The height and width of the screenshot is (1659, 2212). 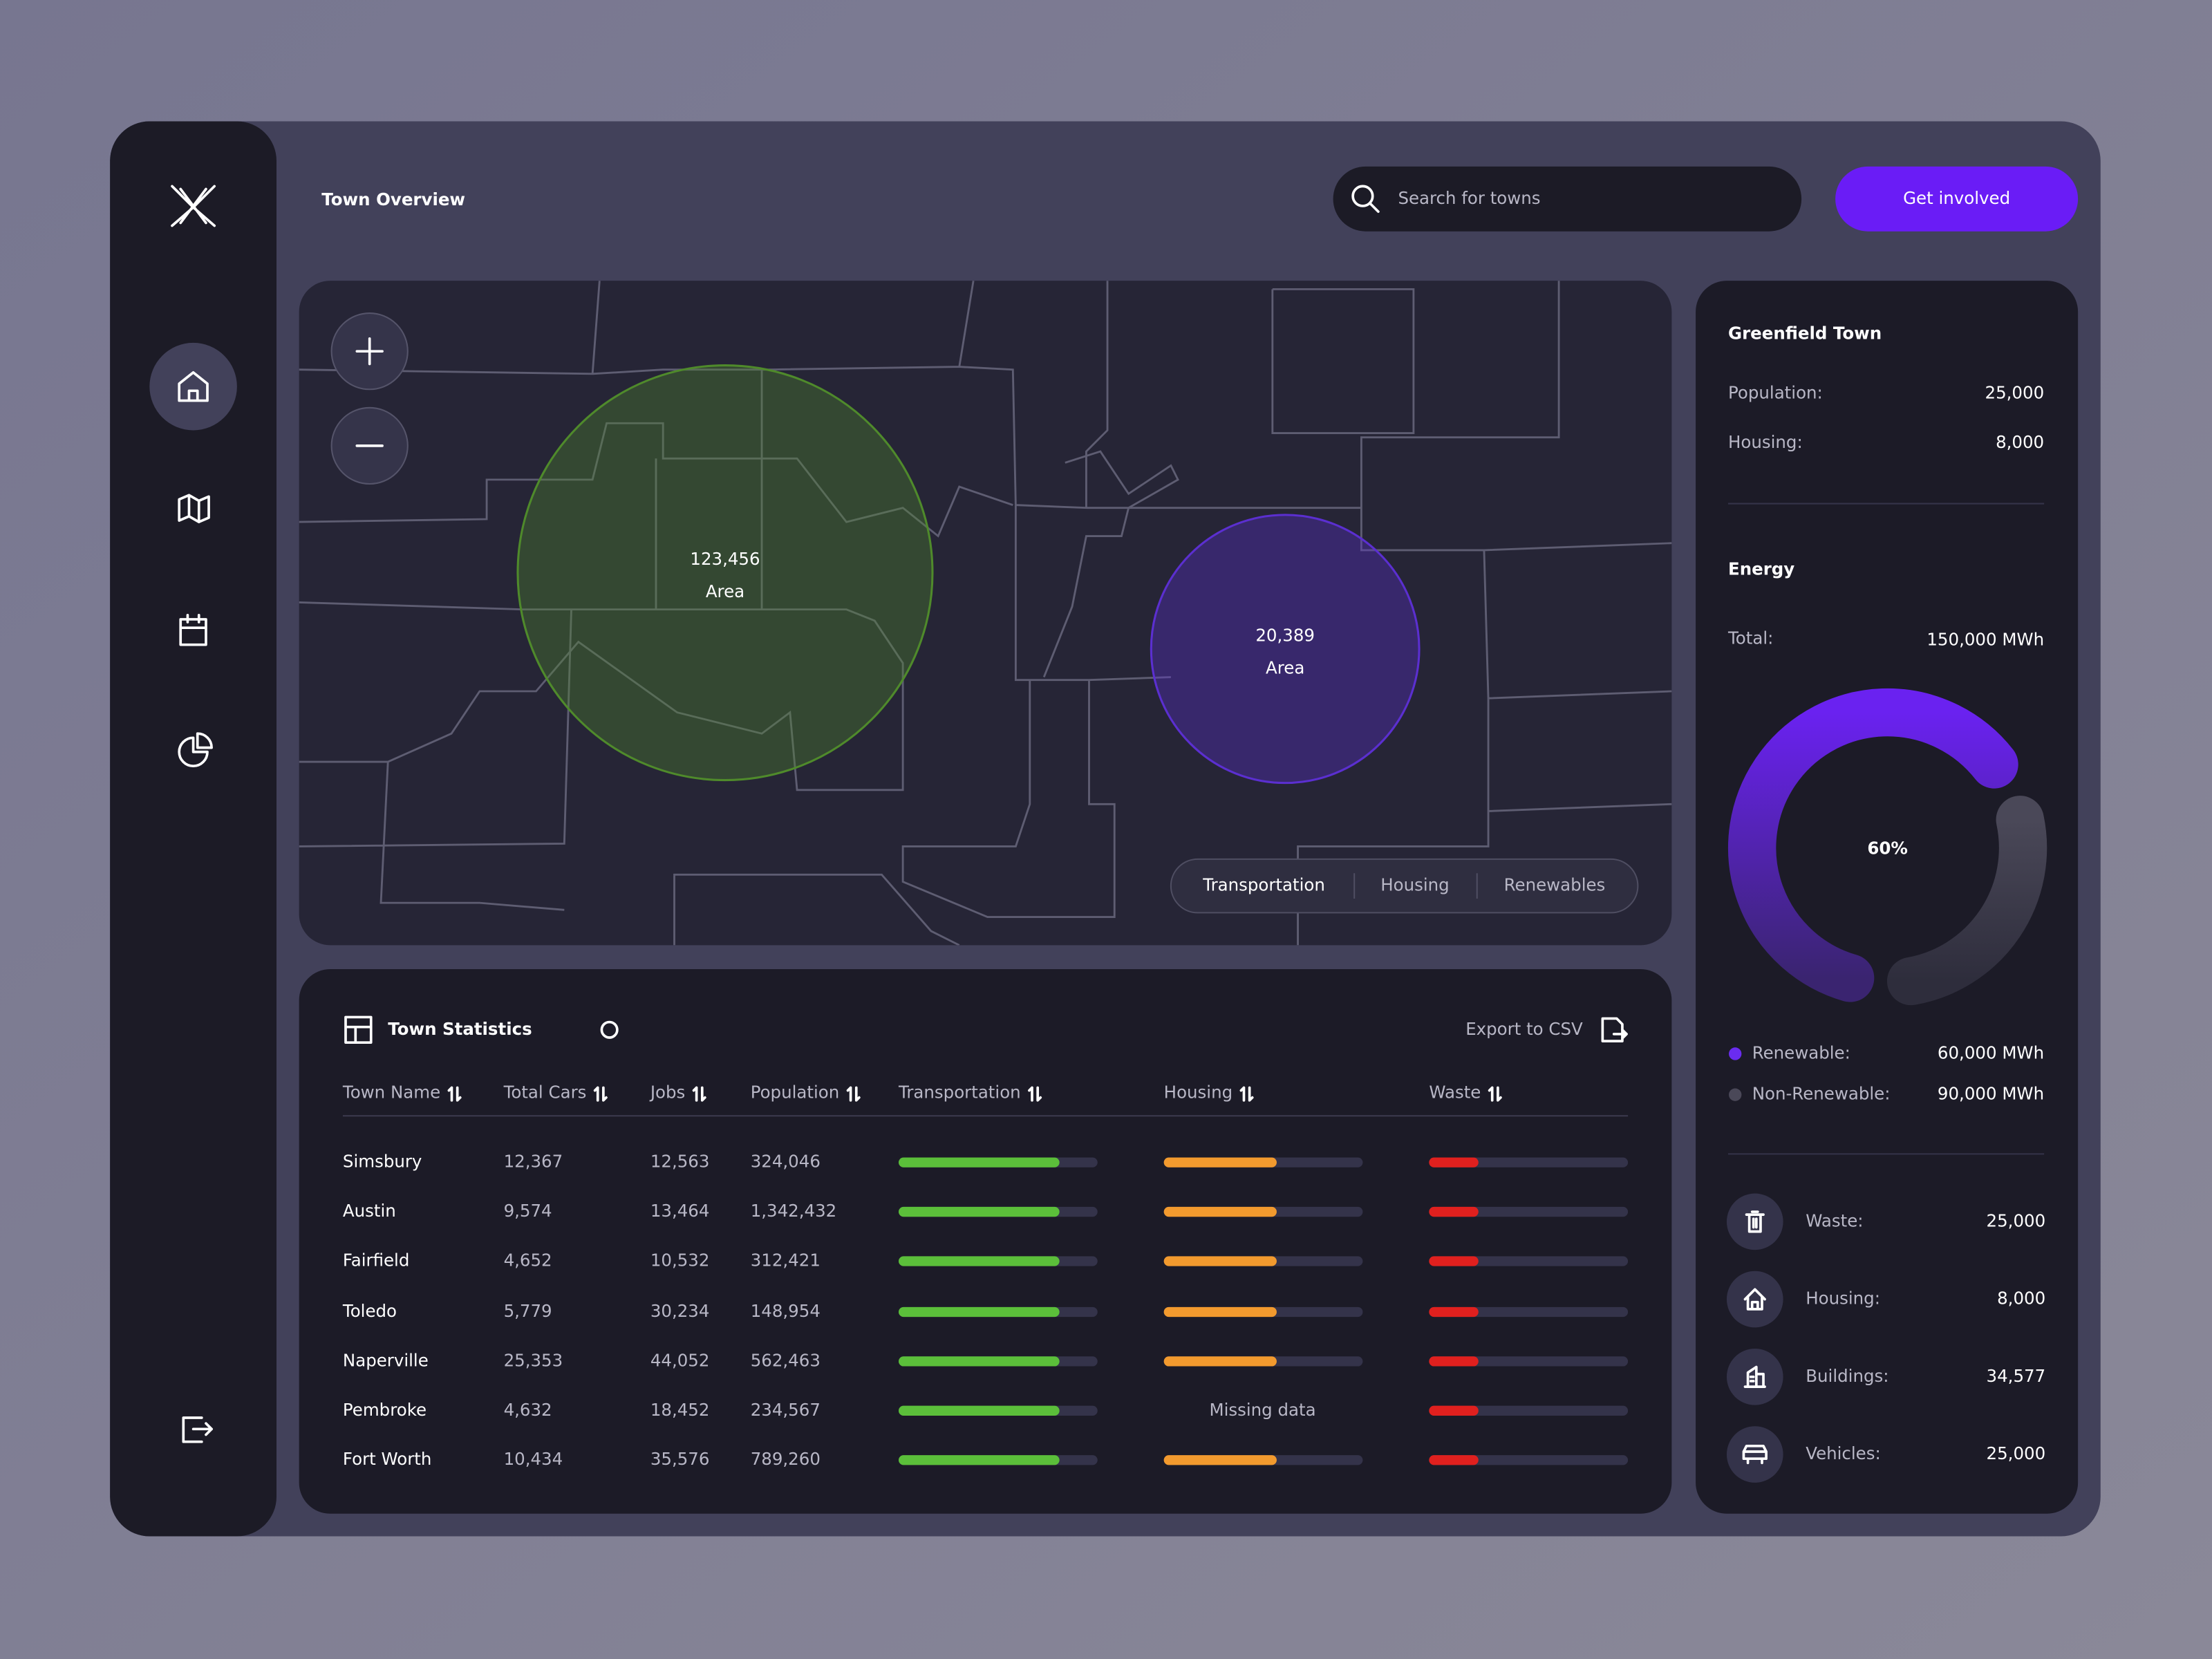 I want to click on stat-value: 25,000, so click(x=2015, y=392).